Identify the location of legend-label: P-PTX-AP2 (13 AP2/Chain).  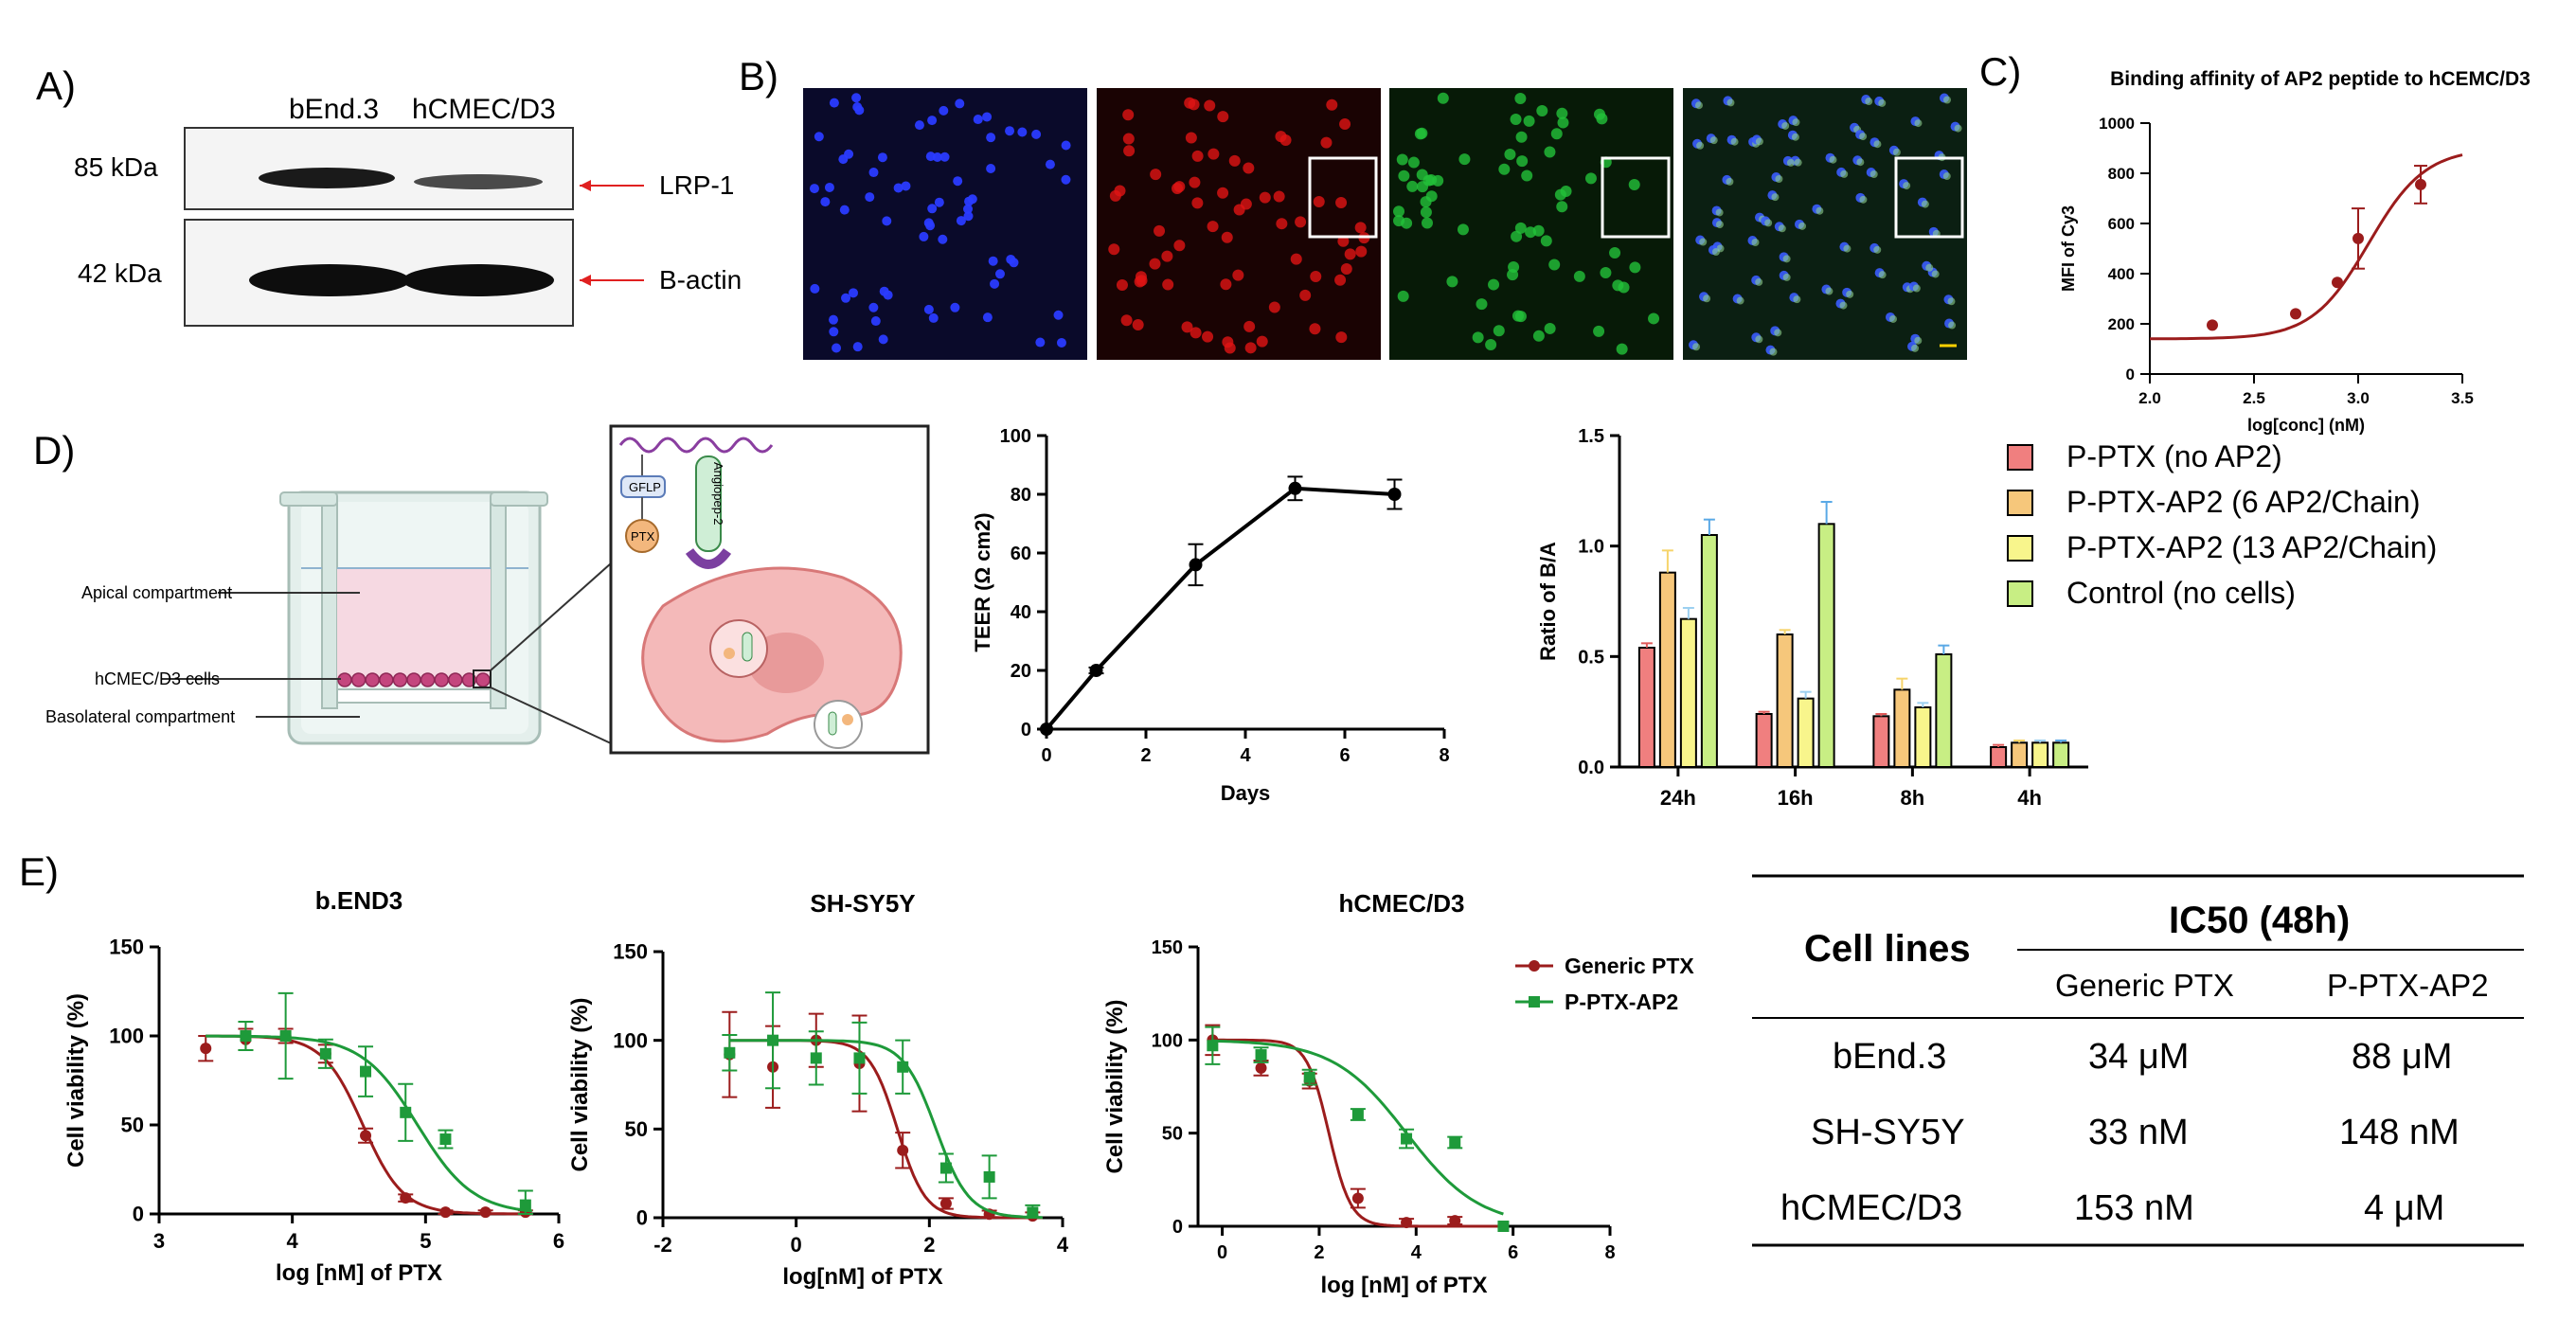
(2251, 547).